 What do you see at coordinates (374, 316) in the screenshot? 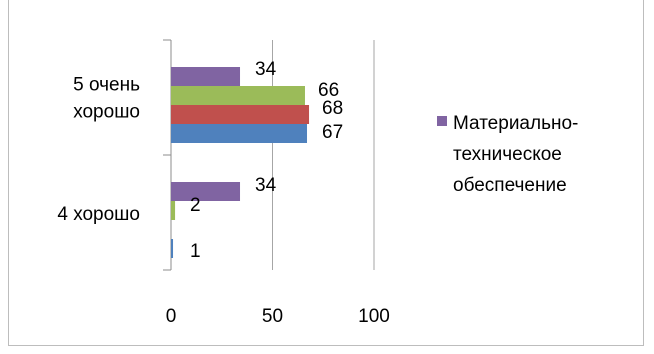
I see `x-tick-label: 100` at bounding box center [374, 316].